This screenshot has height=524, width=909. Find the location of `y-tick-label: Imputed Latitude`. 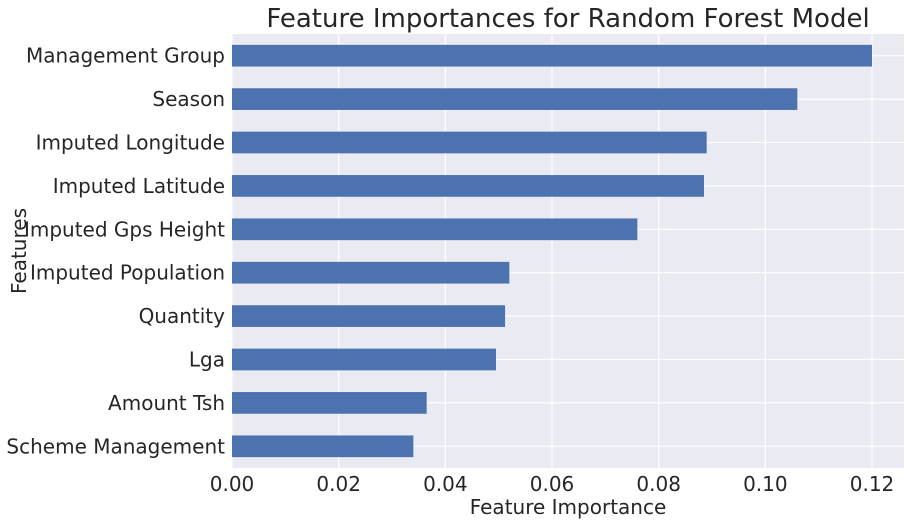

y-tick-label: Imputed Latitude is located at coordinates (139, 186).